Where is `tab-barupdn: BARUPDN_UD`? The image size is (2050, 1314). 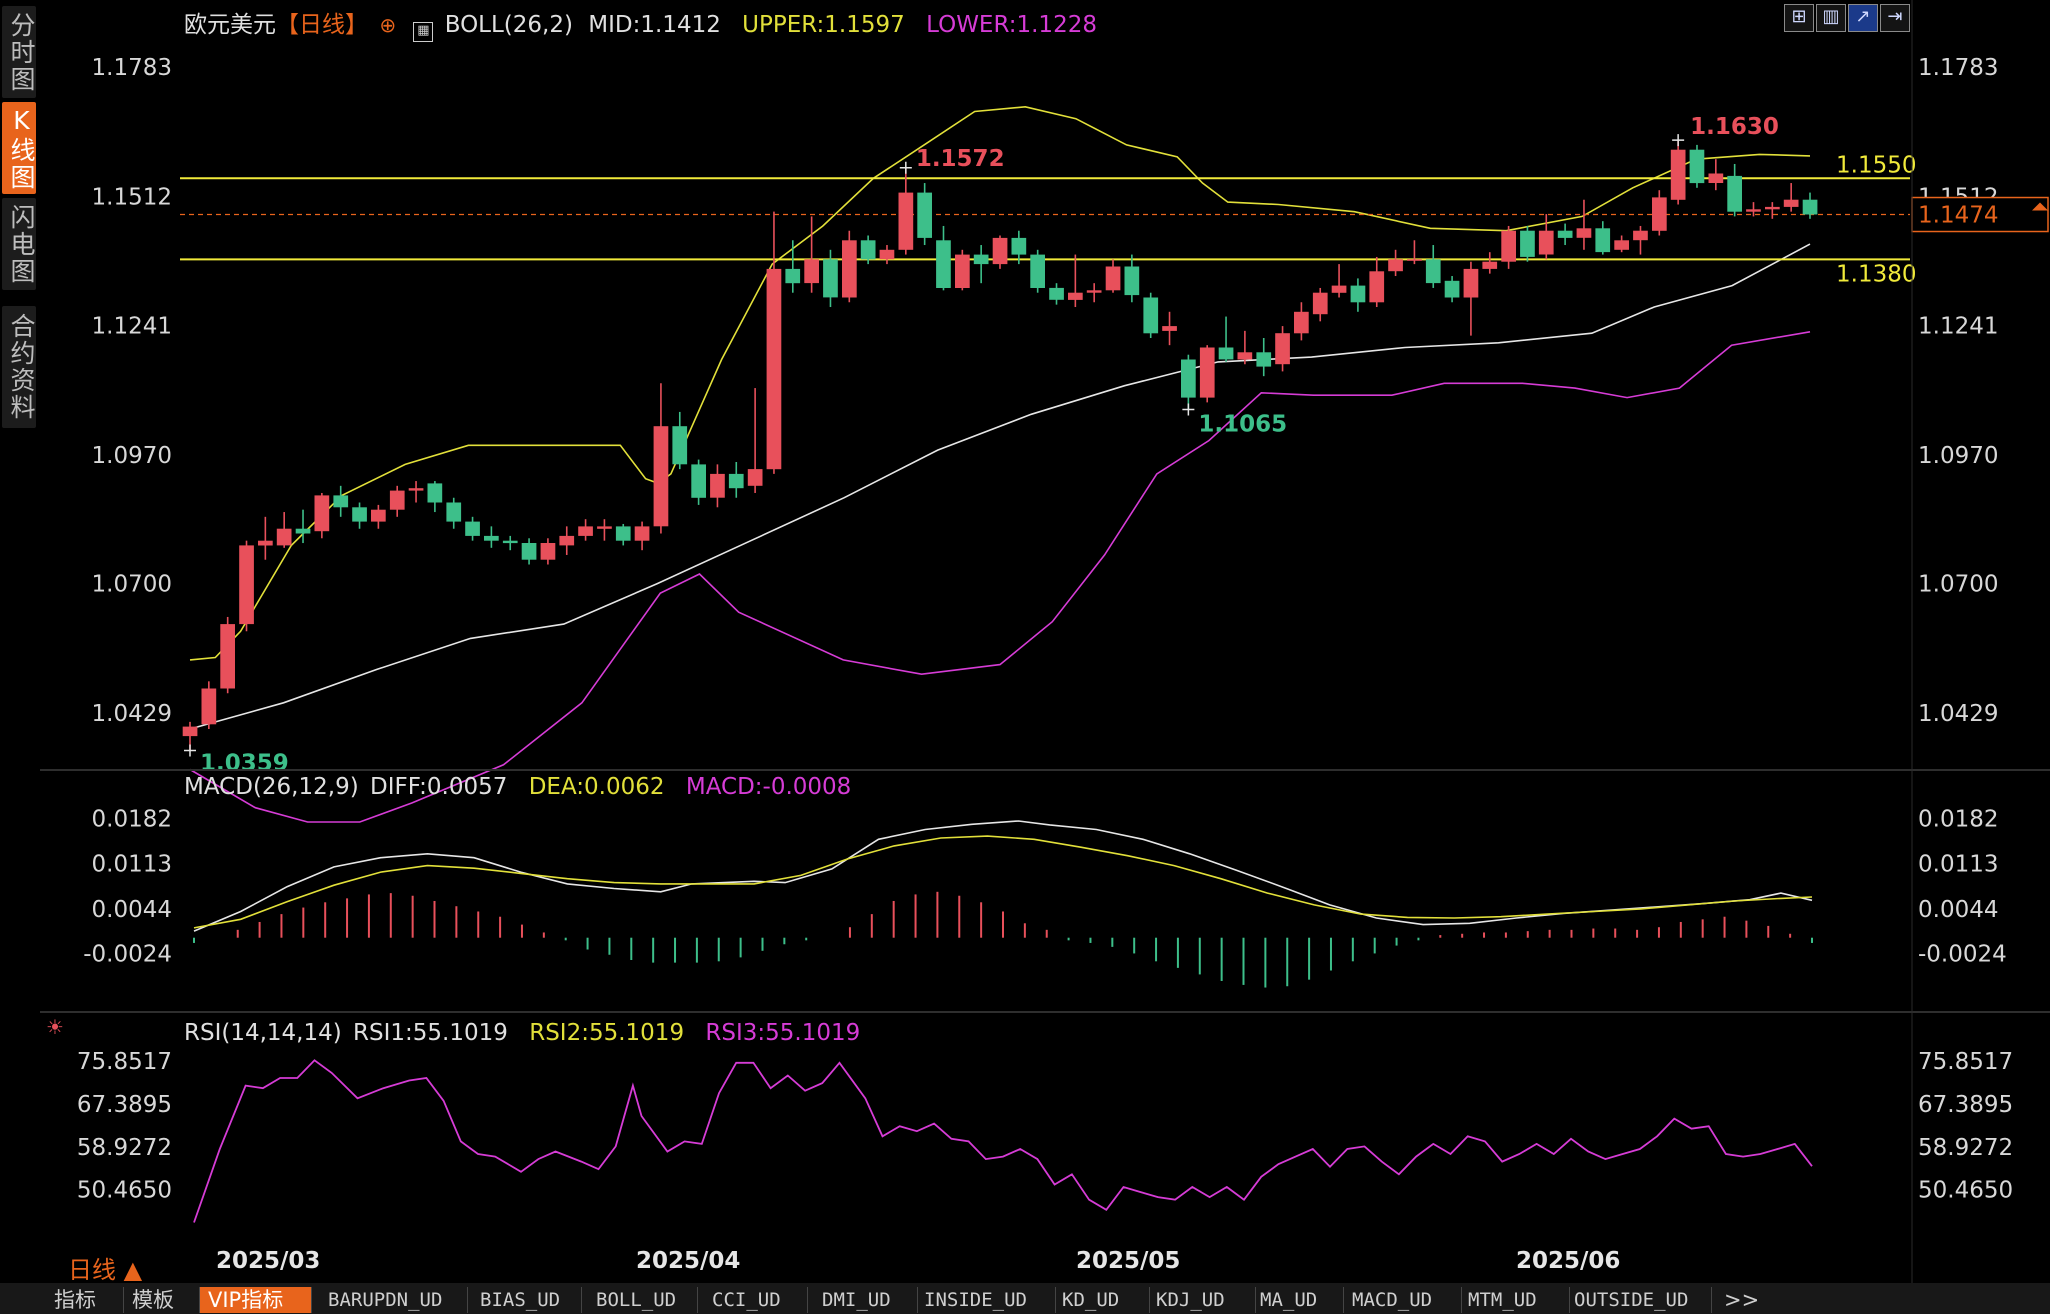
tab-barupdn: BARUPDN_UD is located at coordinates (394, 1300).